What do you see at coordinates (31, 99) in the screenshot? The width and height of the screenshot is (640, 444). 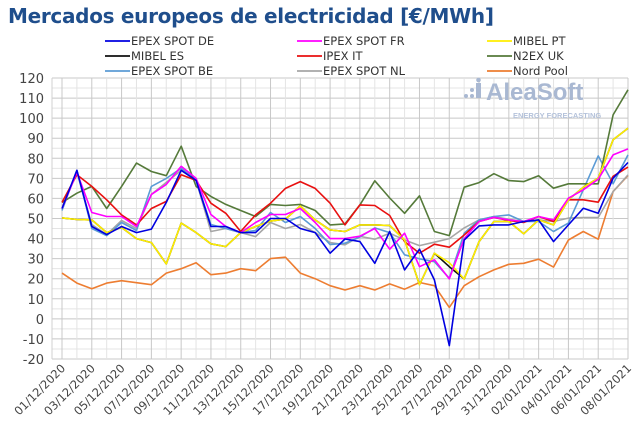 I see `y-tick-label: 110` at bounding box center [31, 99].